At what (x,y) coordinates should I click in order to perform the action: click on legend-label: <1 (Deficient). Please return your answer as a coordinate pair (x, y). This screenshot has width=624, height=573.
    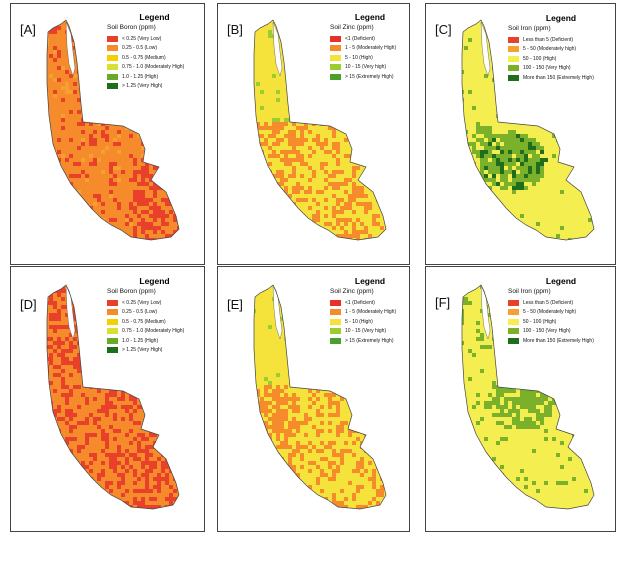
    Looking at the image, I should click on (360, 38).